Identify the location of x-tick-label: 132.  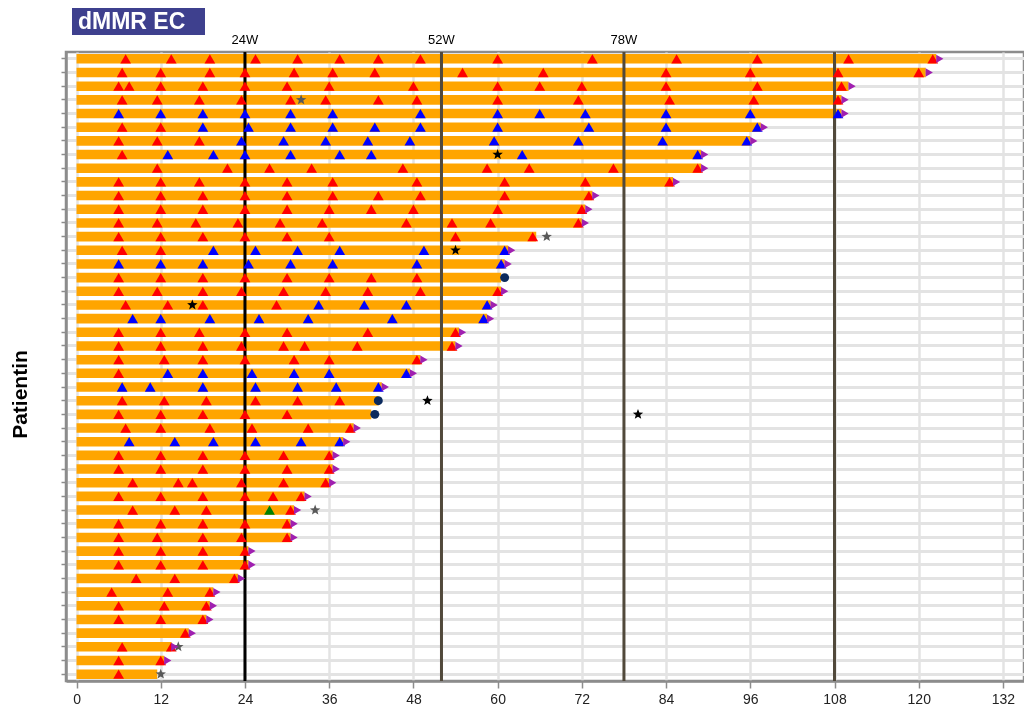
(1003, 698).